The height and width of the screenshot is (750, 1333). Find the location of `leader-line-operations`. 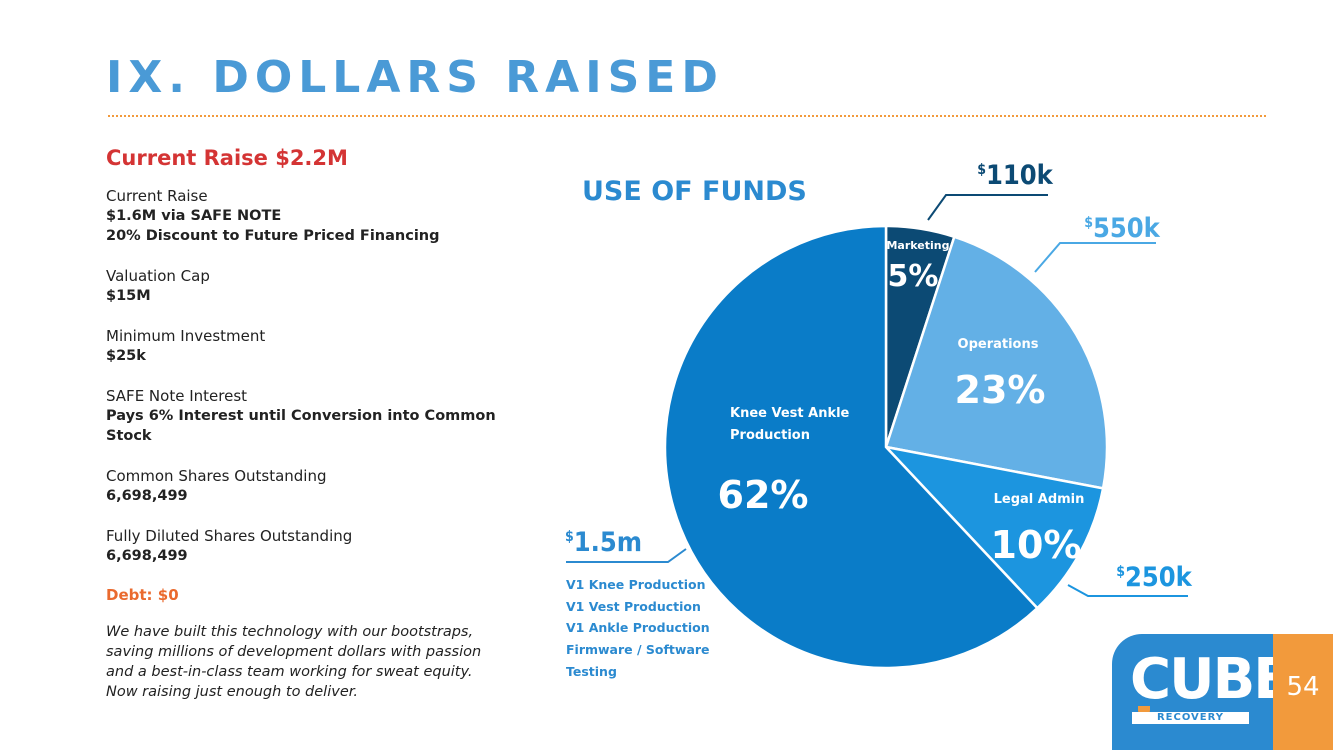

leader-line-operations is located at coordinates (1095, 257).